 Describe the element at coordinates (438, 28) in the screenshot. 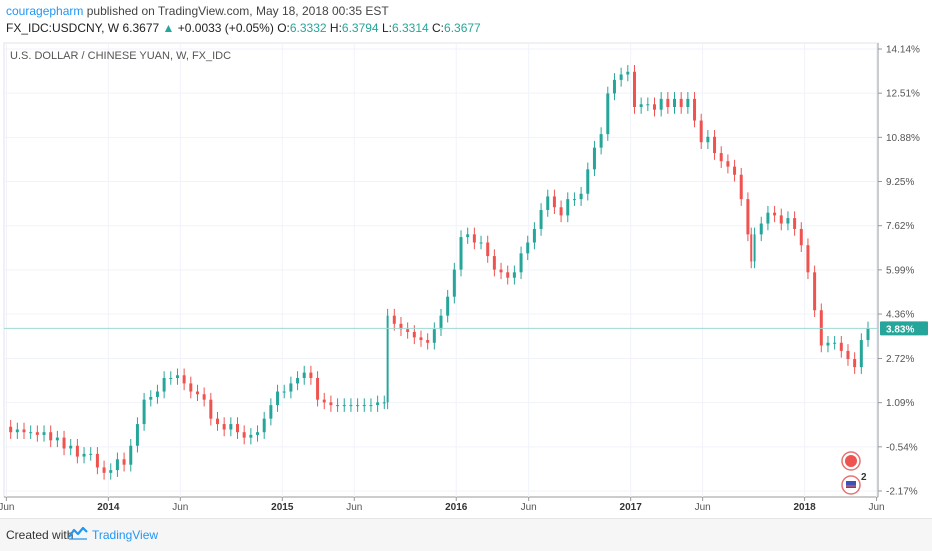

I see `close-label: C:` at that location.